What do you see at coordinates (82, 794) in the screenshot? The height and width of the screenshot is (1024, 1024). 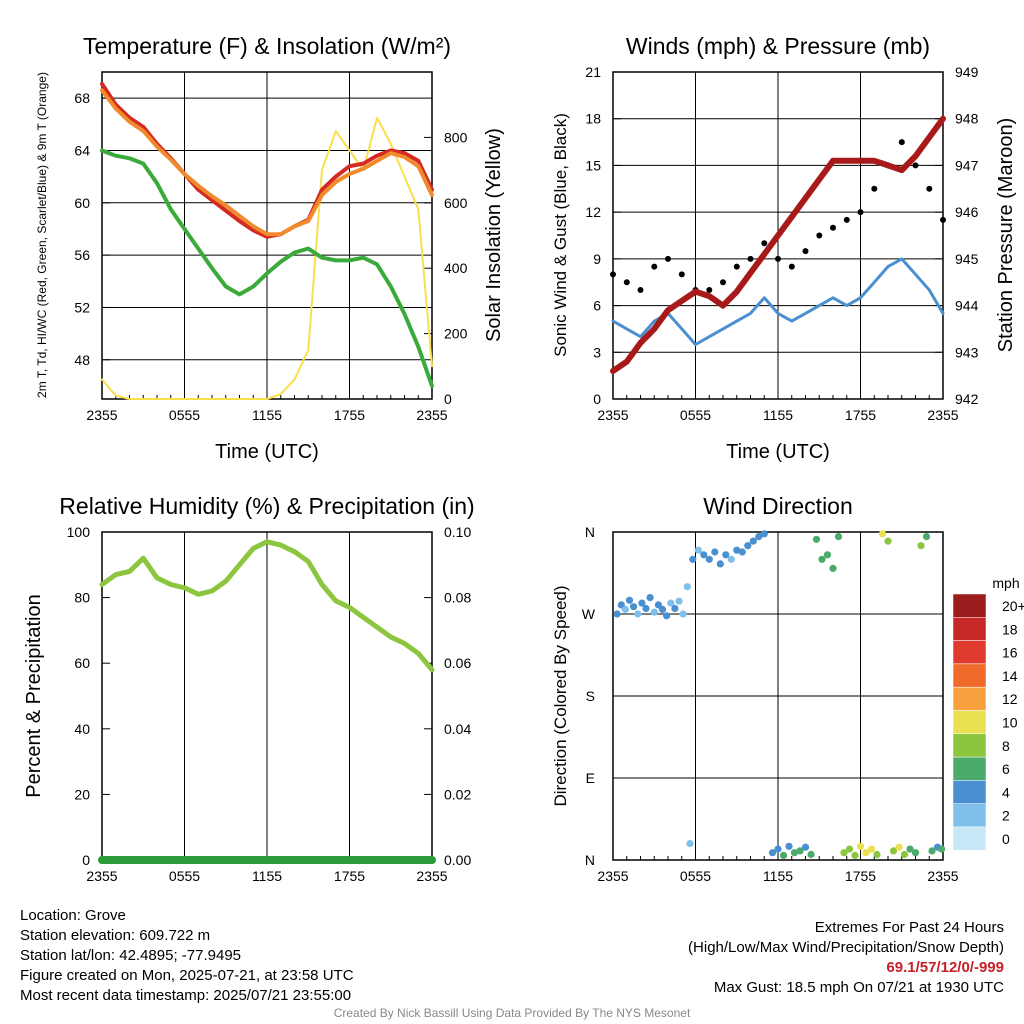 I see `y-tick-label: 20` at bounding box center [82, 794].